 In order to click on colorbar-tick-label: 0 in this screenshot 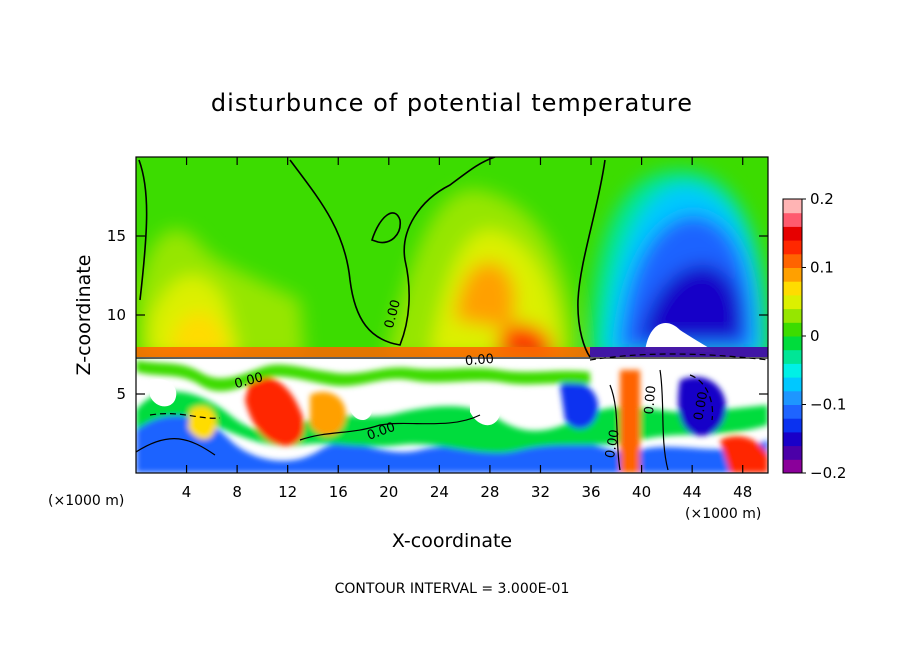, I will do `click(815, 336)`.